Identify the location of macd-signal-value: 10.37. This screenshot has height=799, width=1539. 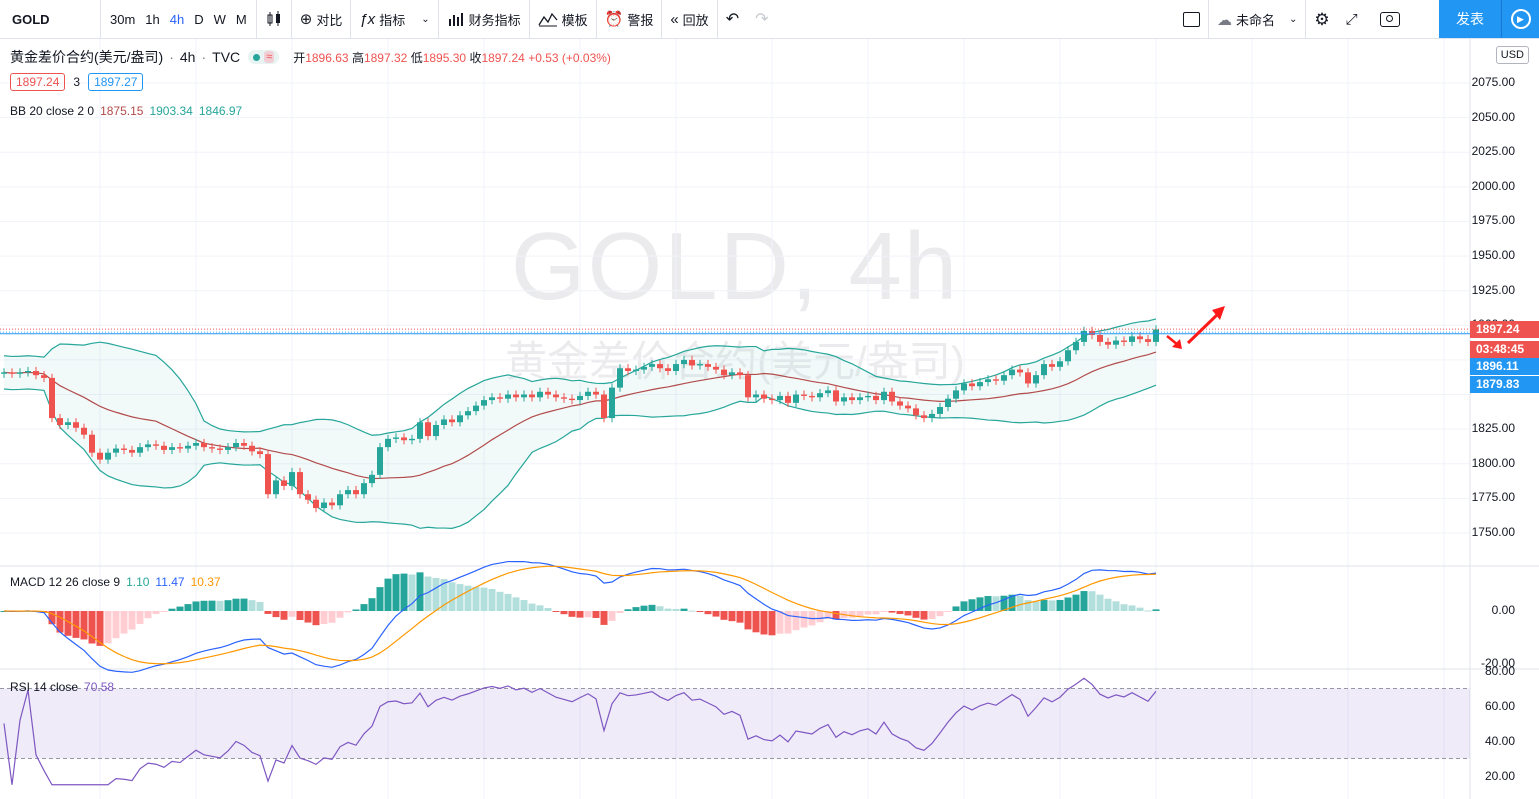
(205, 582).